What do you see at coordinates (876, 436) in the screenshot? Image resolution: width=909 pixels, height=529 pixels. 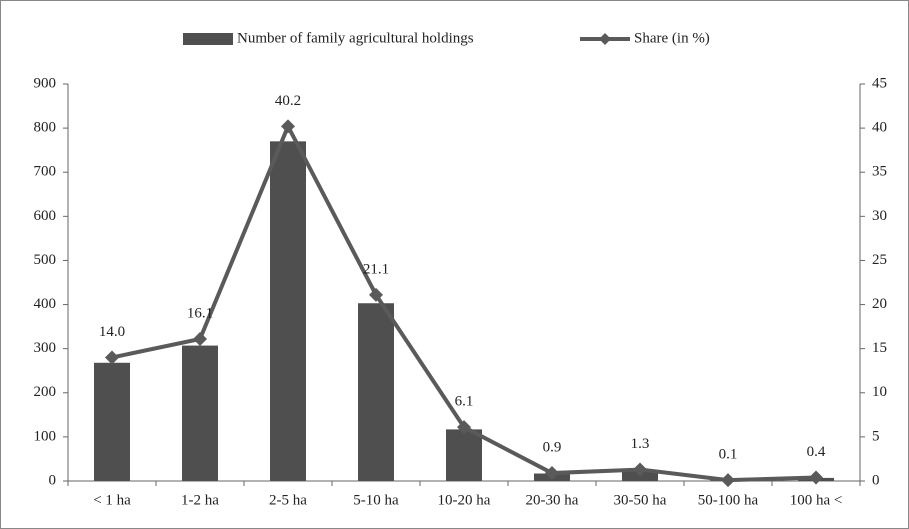 I see `y2-tick-label: 5` at bounding box center [876, 436].